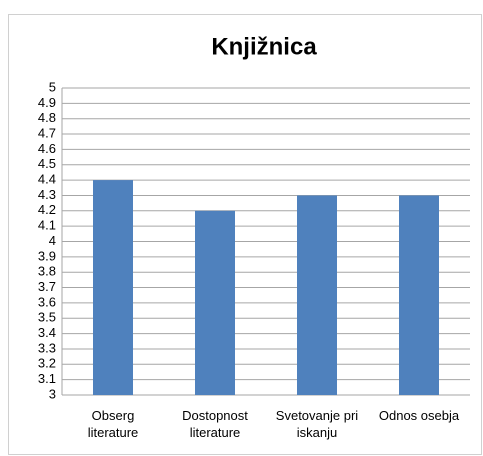  I want to click on y-tick-label: 4, so click(52, 240).